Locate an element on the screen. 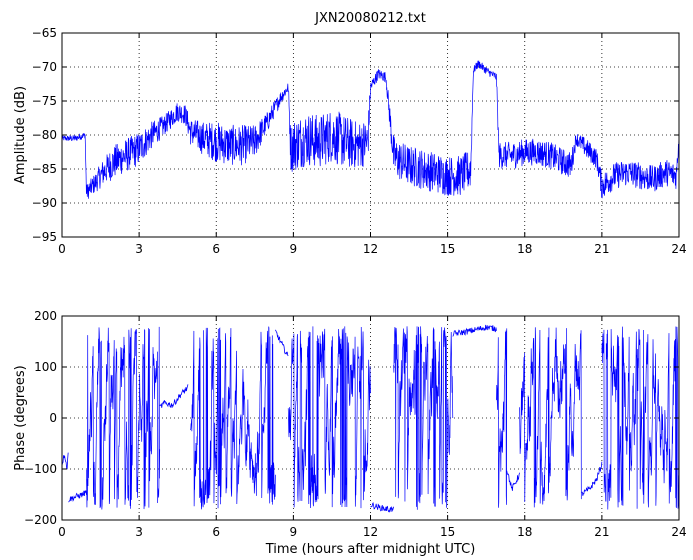 The image size is (693, 560). chart-title: JXN20080212.txt is located at coordinates (370, 18).